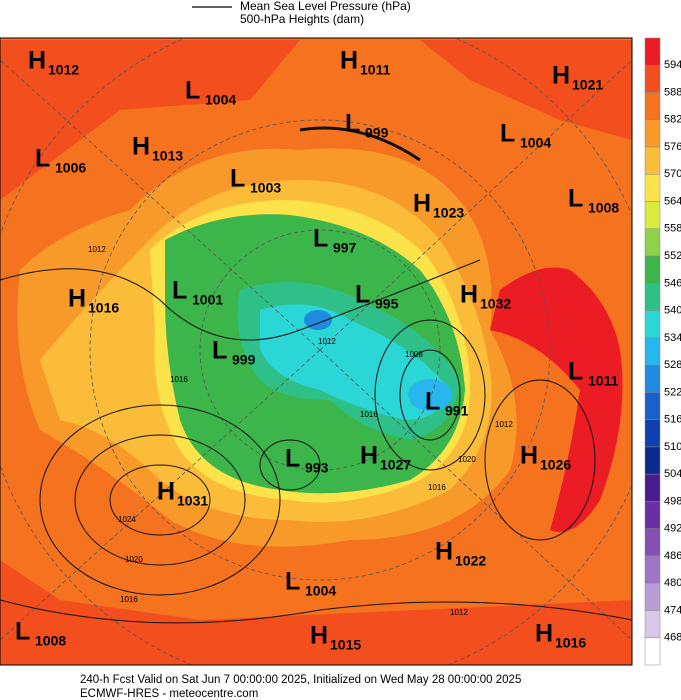 The image size is (681, 700). What do you see at coordinates (672, 120) in the screenshot?
I see `colorbar-label: 582` at bounding box center [672, 120].